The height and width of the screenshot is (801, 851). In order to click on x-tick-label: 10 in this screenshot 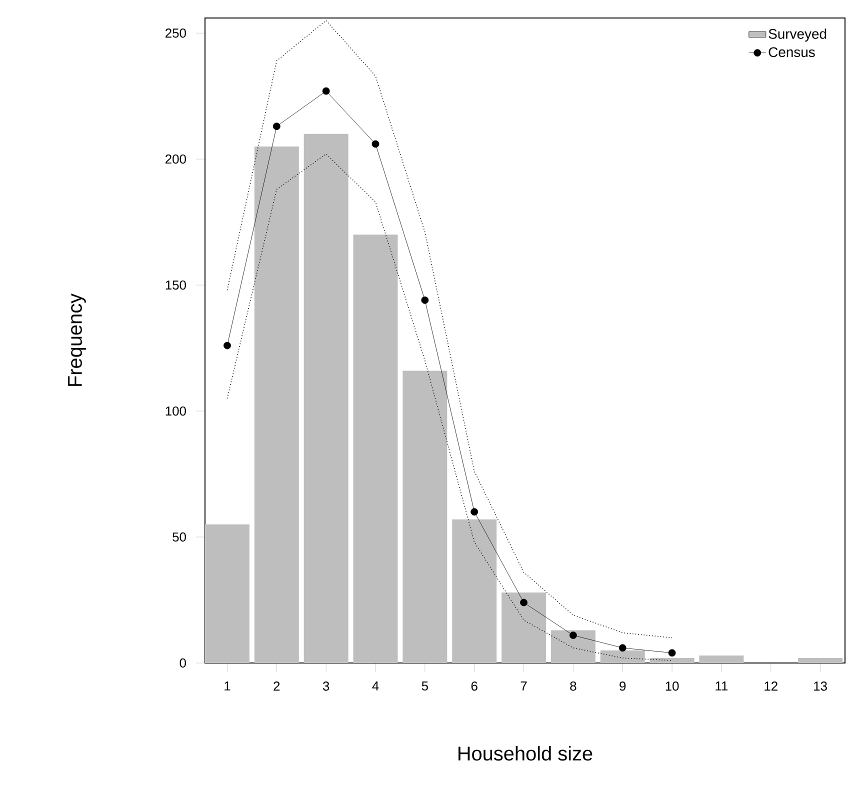, I will do `click(672, 686)`.